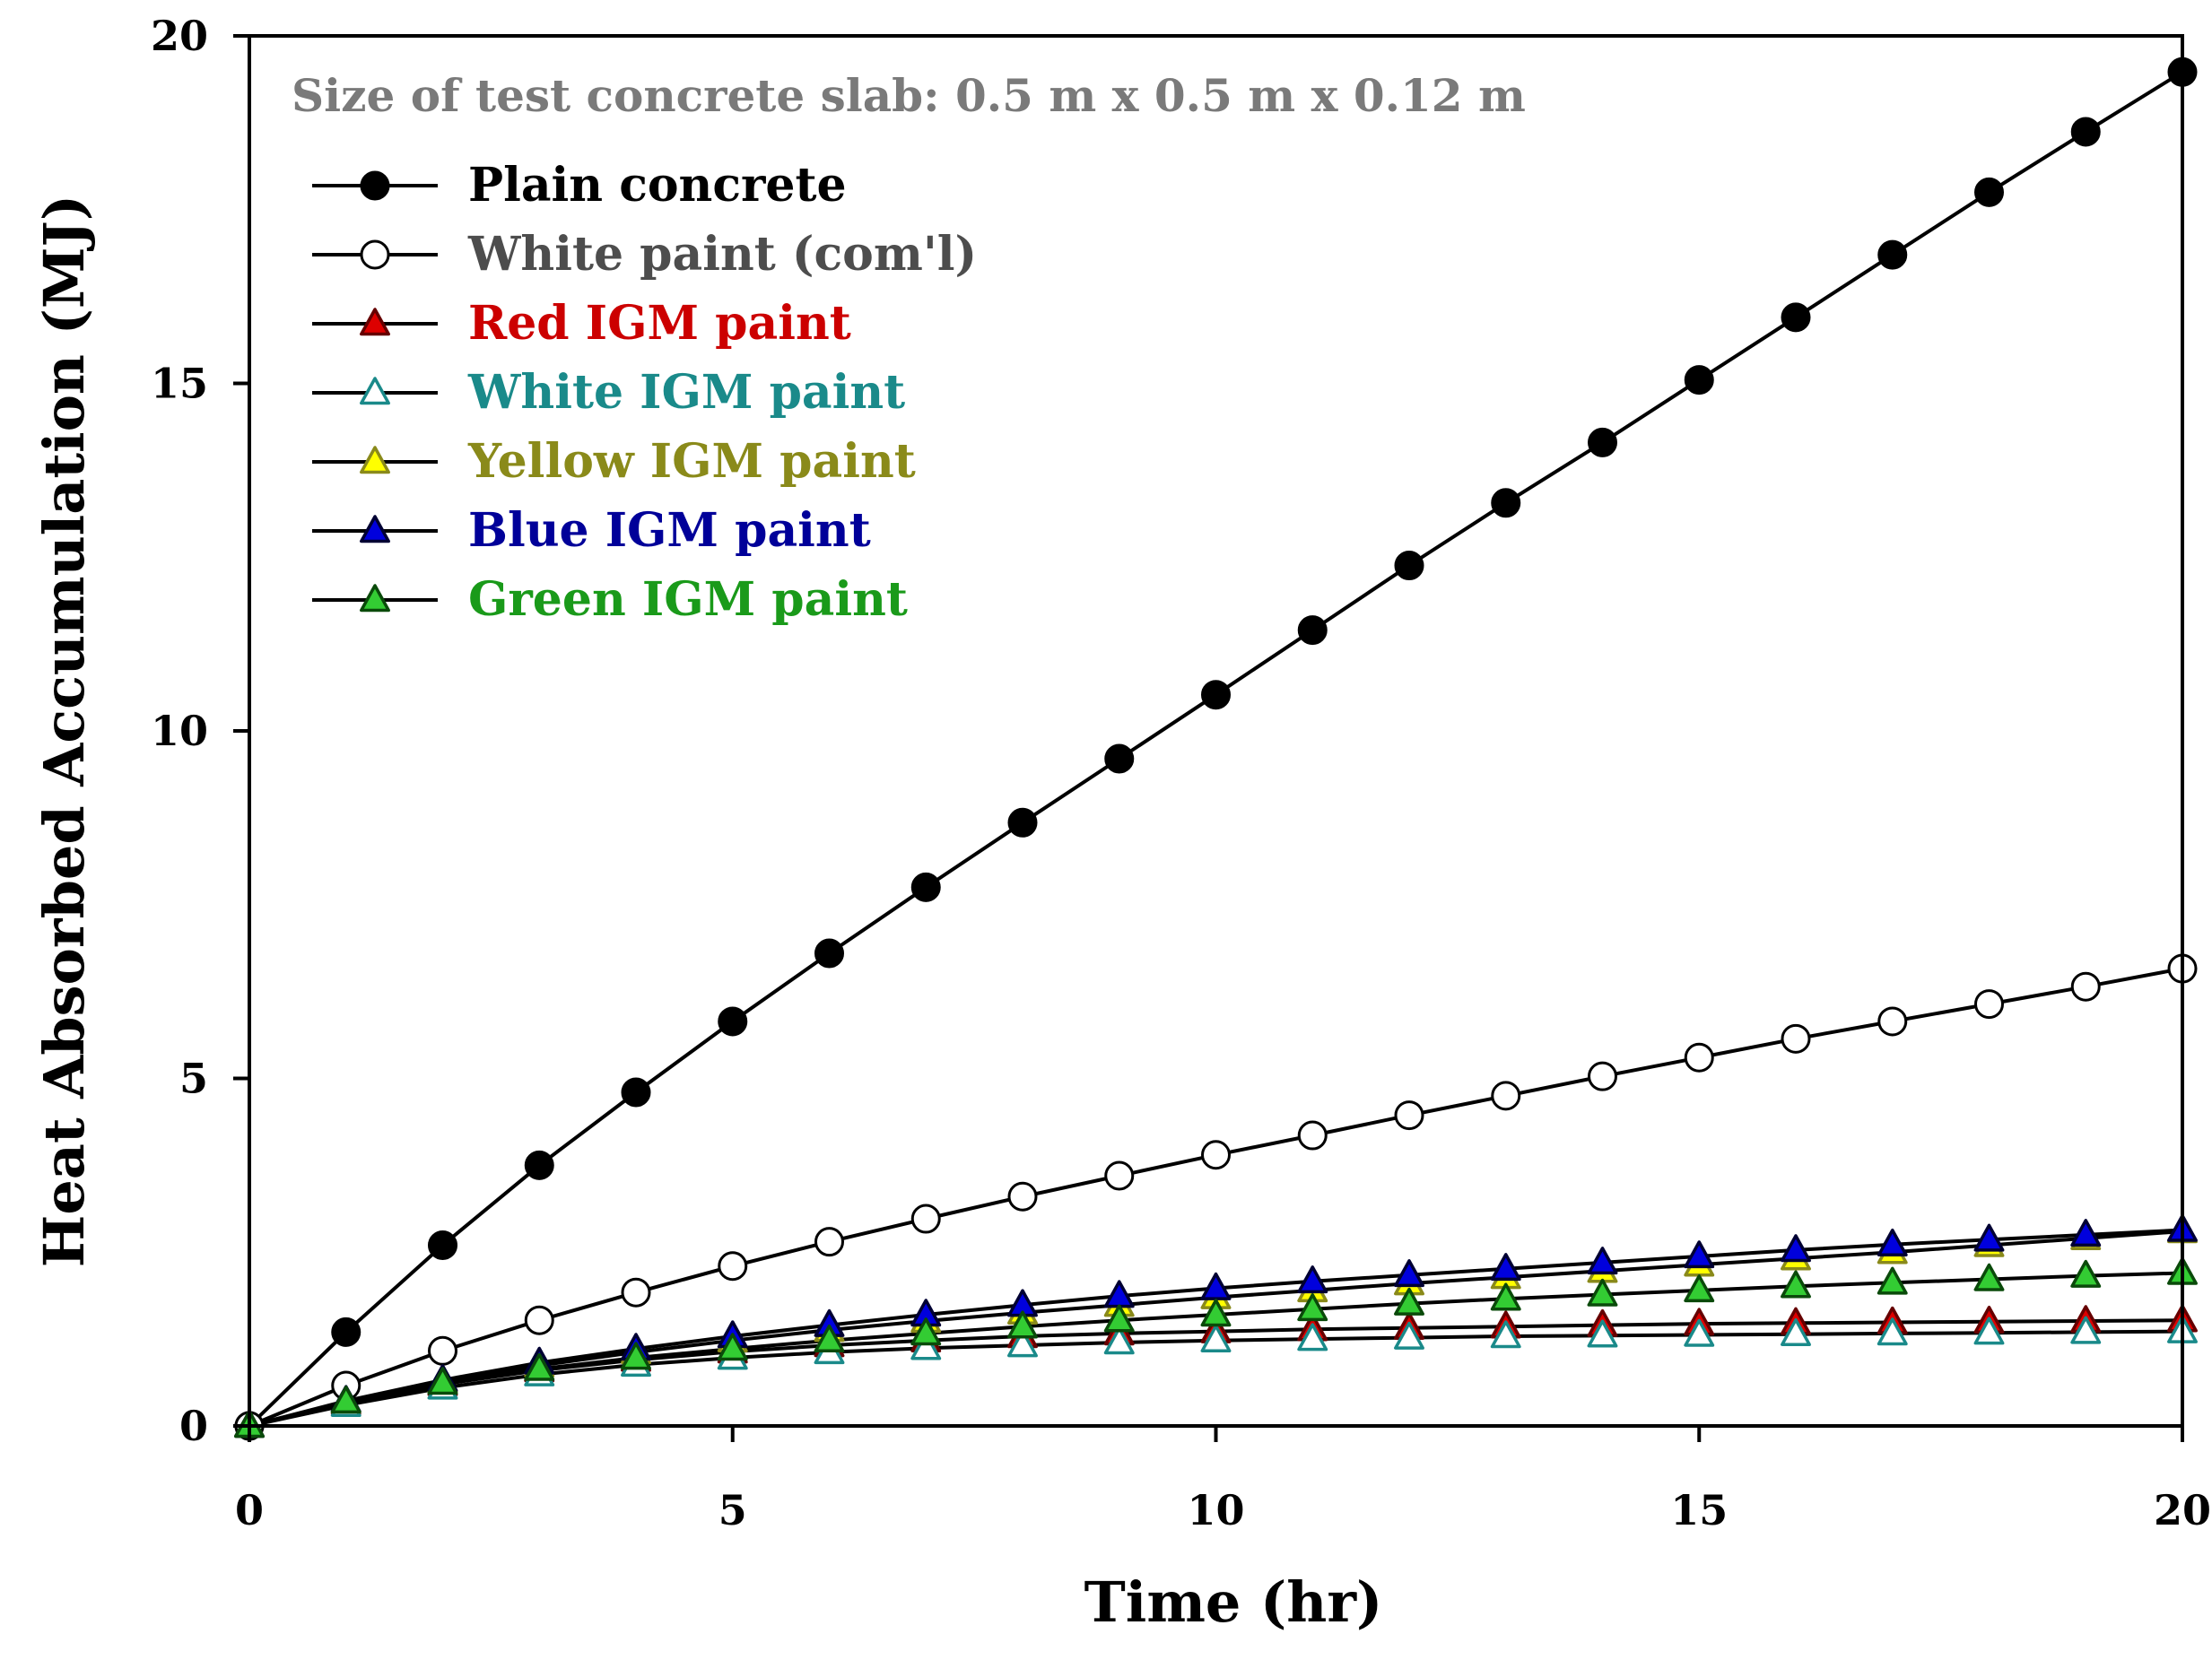 This screenshot has width=2212, height=1660. Describe the element at coordinates (375, 460) in the screenshot. I see `legend-marker-yellow-igm-paint` at that location.